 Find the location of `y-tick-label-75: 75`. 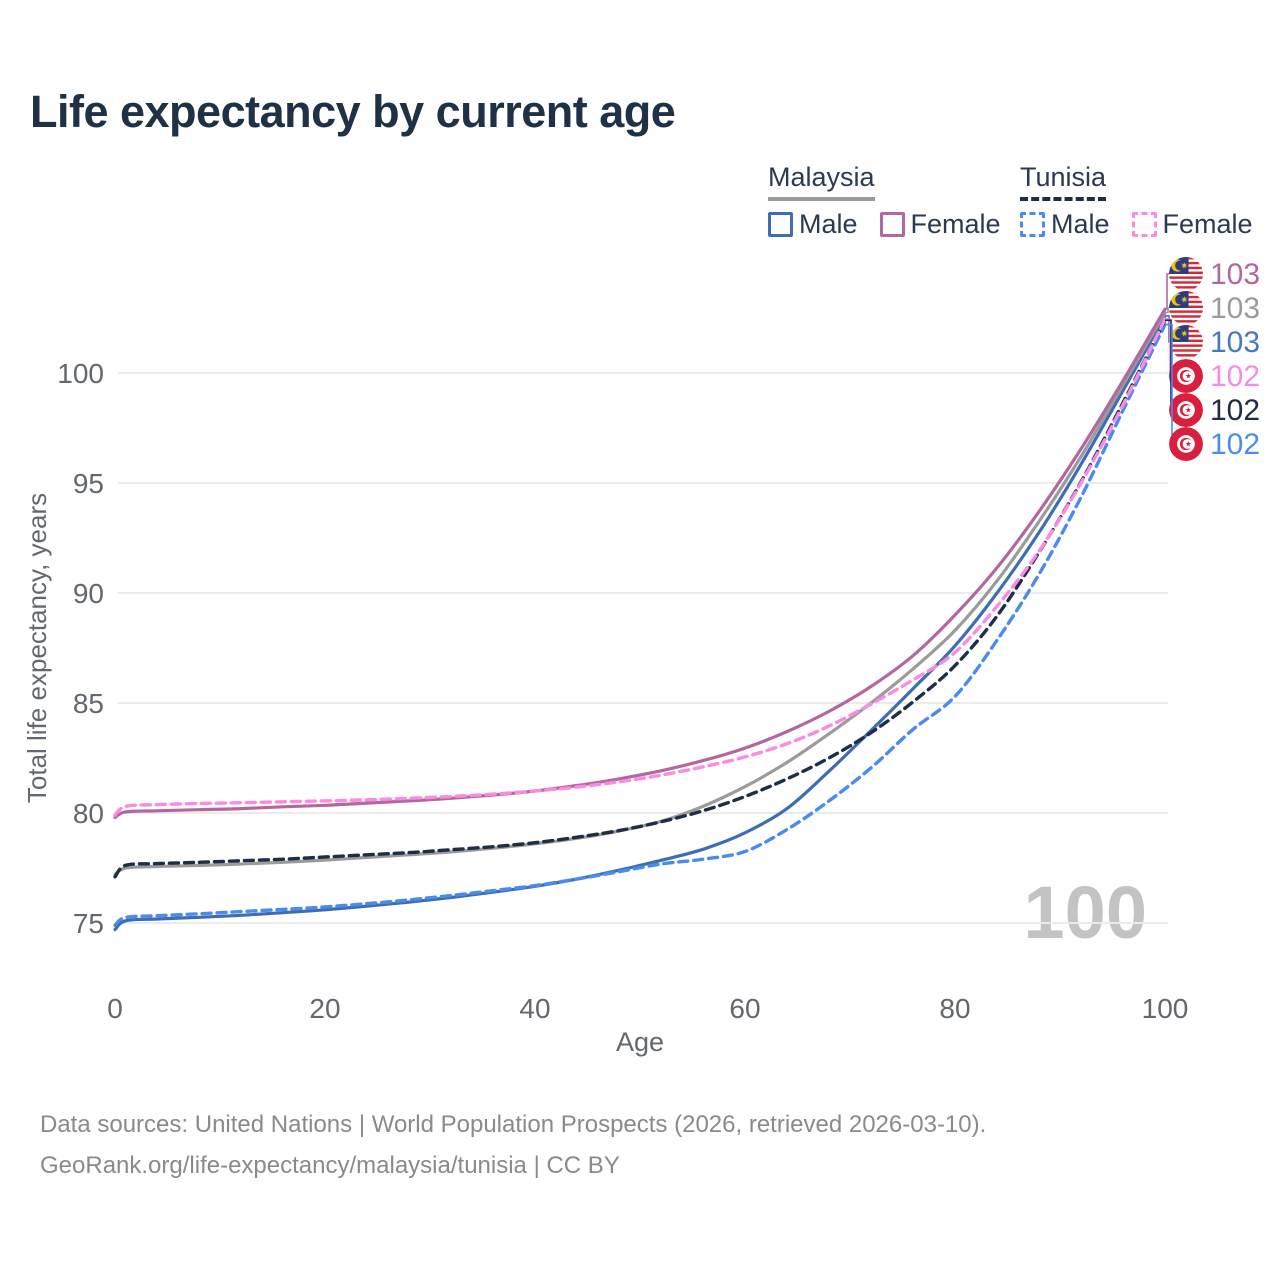

y-tick-label-75: 75 is located at coordinates (88, 923).